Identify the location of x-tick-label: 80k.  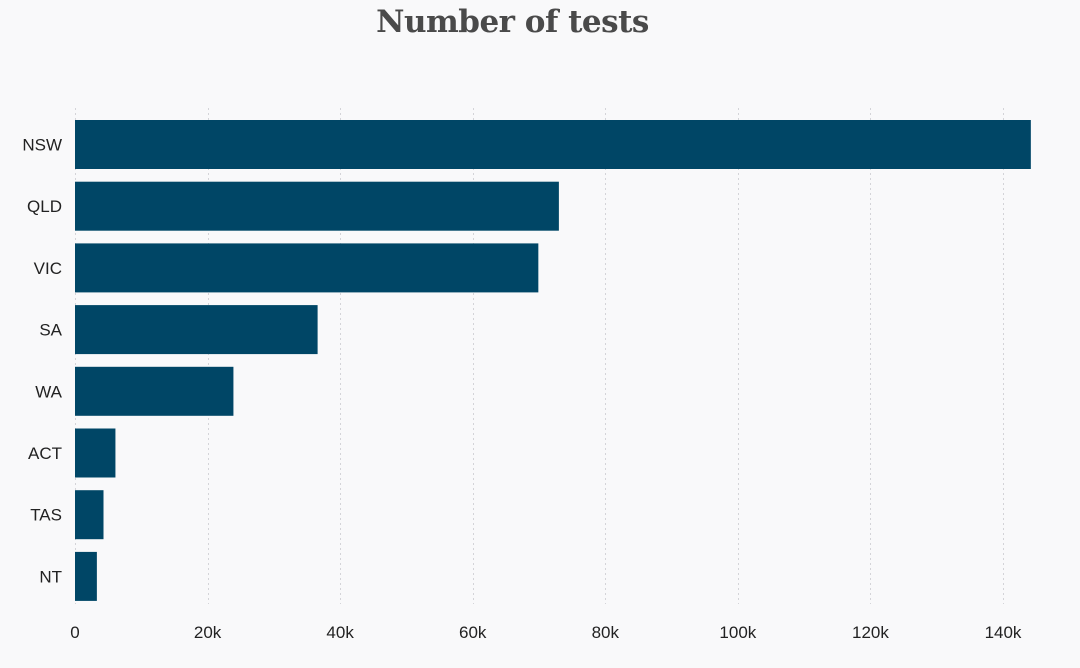
(606, 632).